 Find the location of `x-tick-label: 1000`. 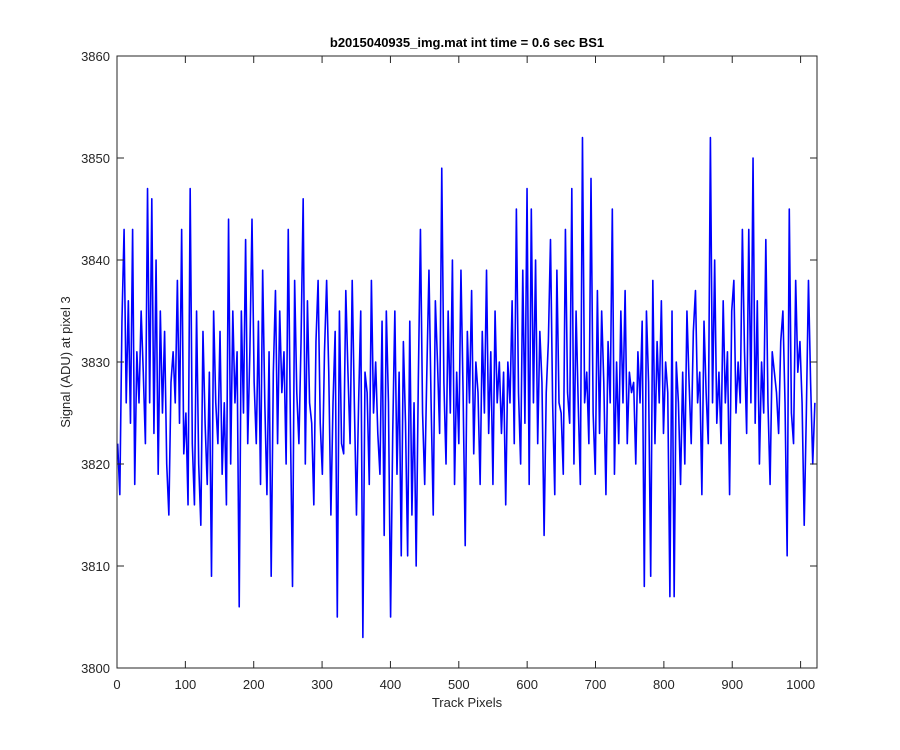

x-tick-label: 1000 is located at coordinates (800, 684).